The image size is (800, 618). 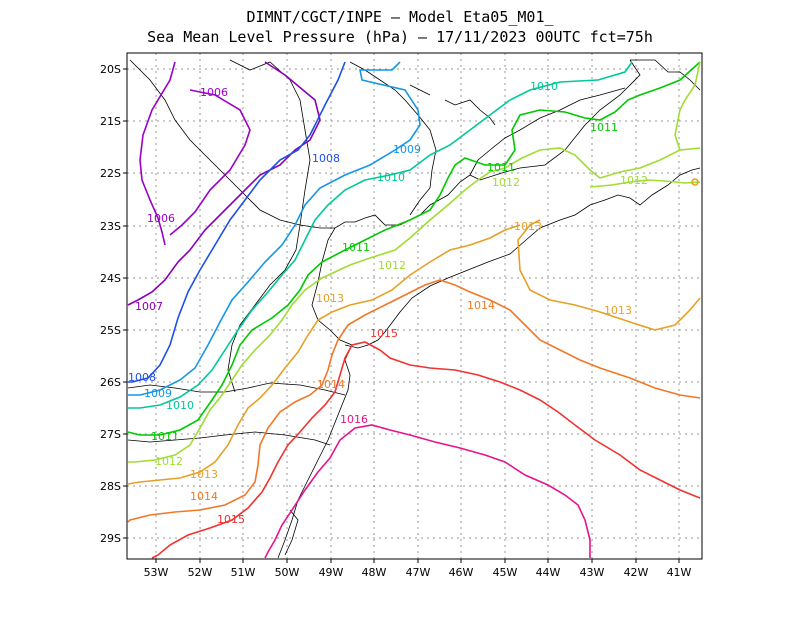 I want to click on lon-label: 53W, so click(x=156, y=572).